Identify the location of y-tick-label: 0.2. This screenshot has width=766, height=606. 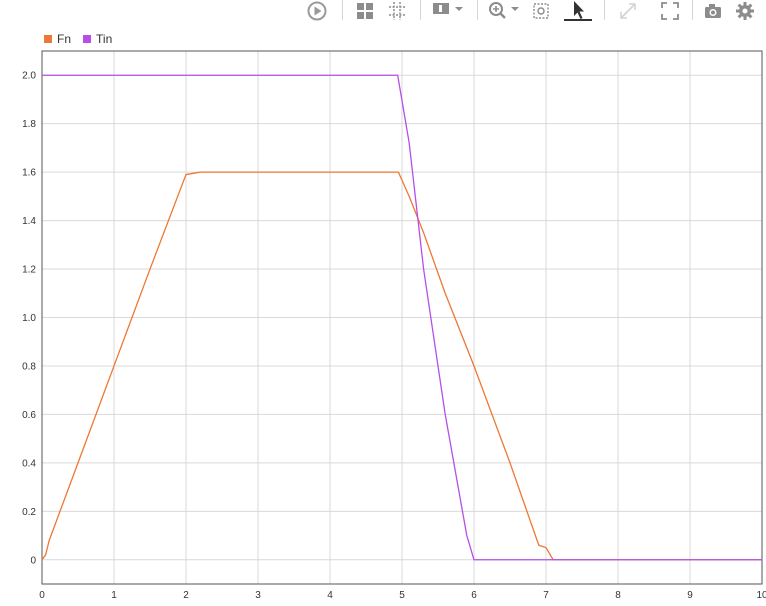
(29, 512).